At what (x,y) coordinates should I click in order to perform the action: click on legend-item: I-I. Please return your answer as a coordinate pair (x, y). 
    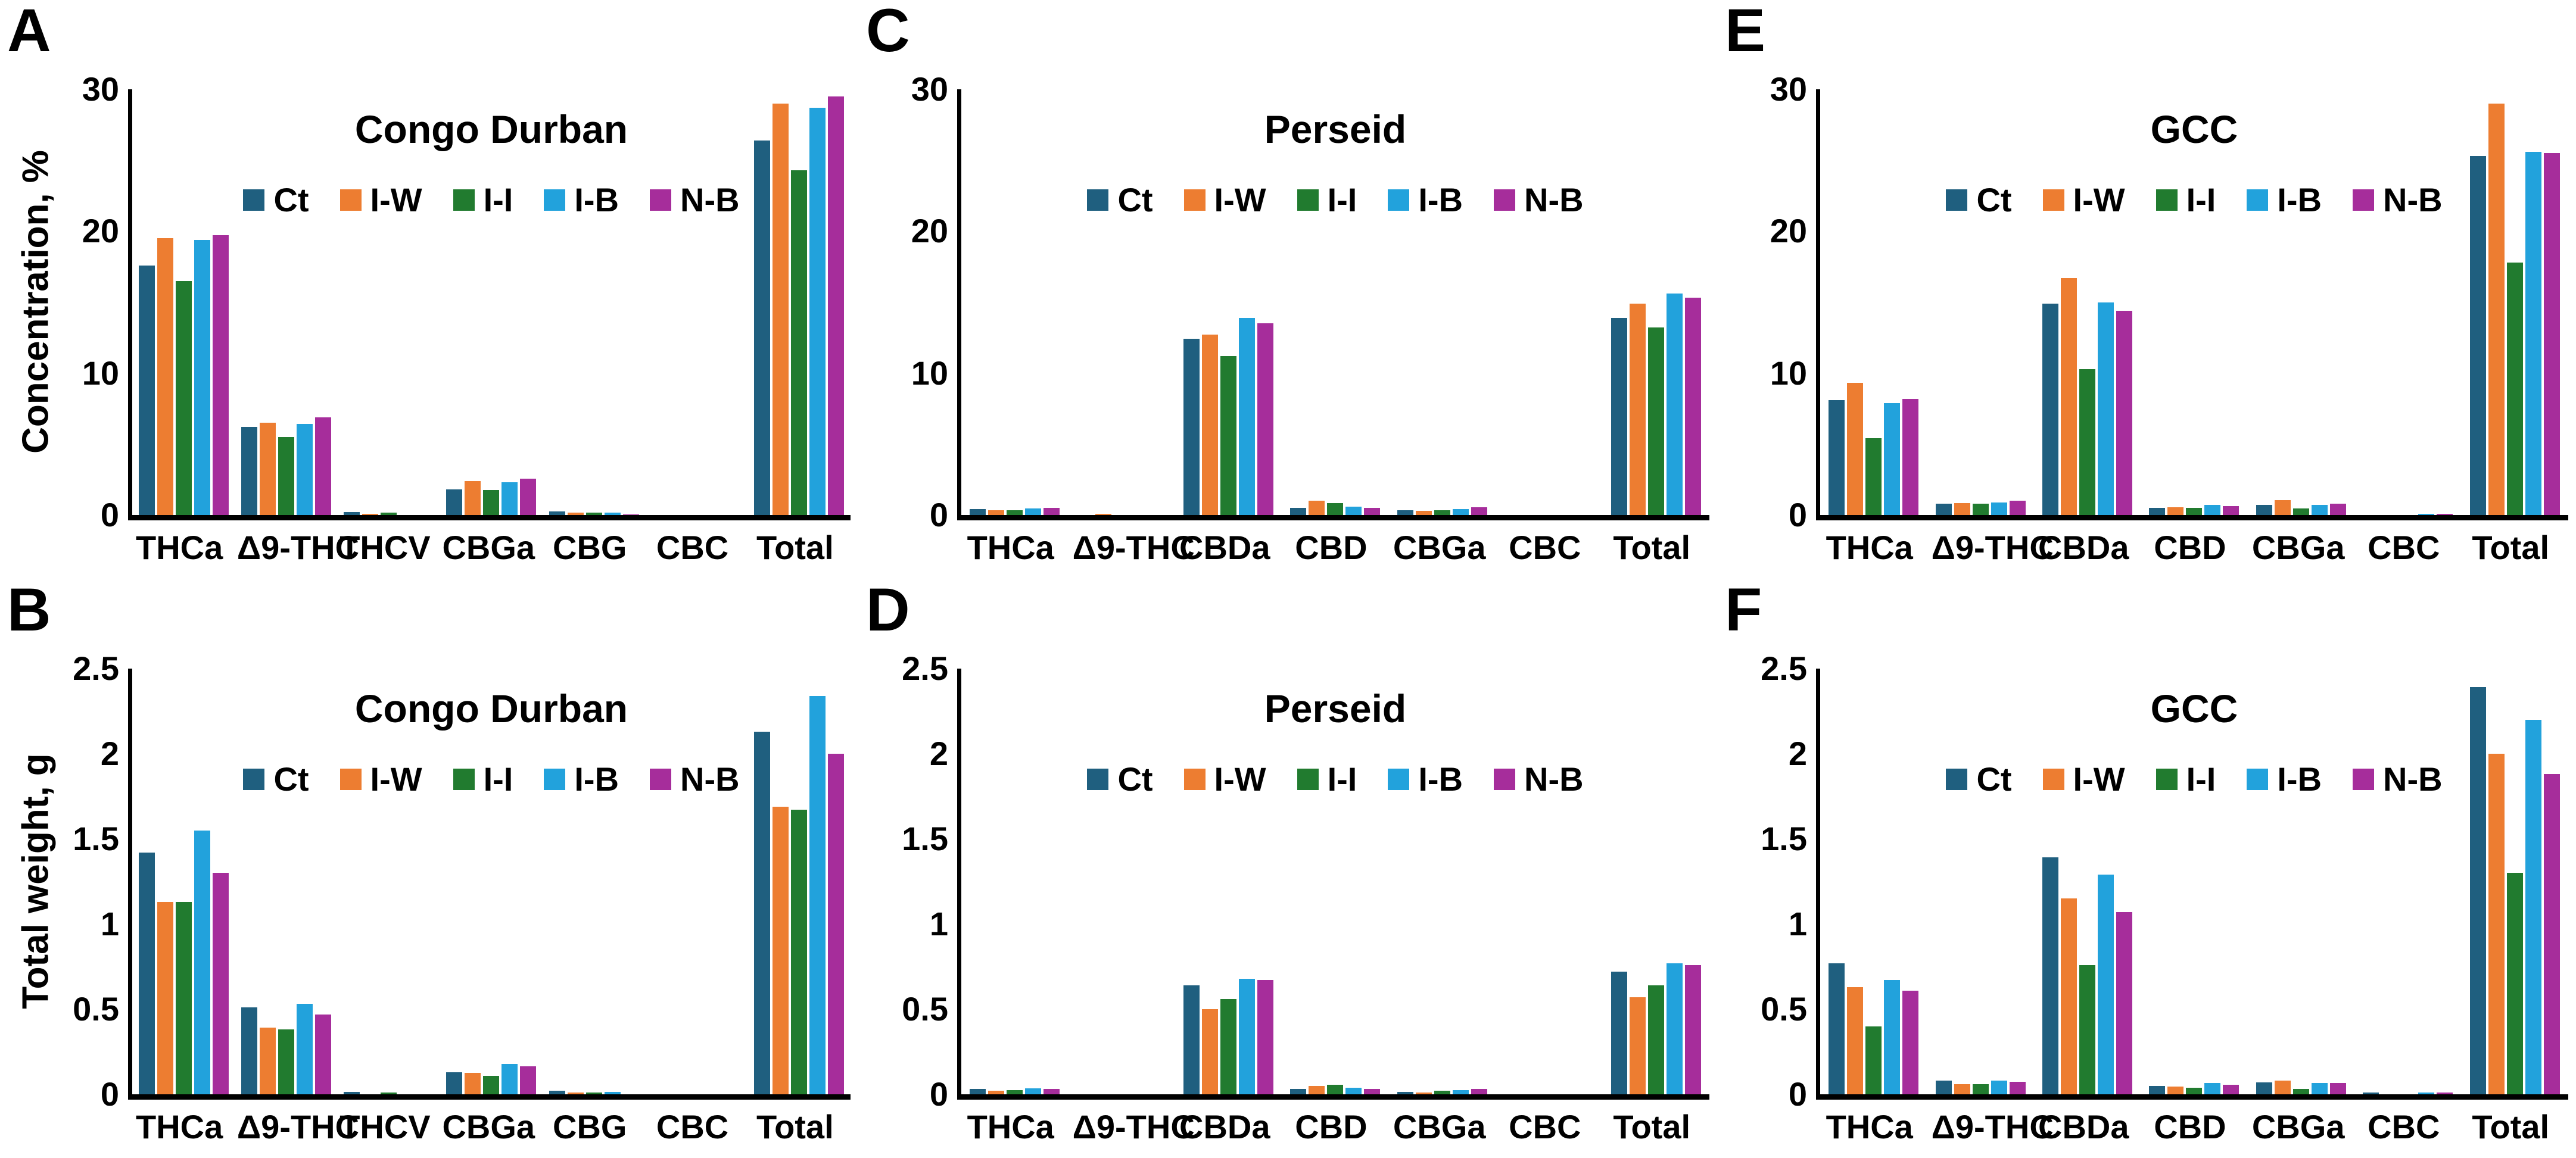
    Looking at the image, I should click on (1327, 779).